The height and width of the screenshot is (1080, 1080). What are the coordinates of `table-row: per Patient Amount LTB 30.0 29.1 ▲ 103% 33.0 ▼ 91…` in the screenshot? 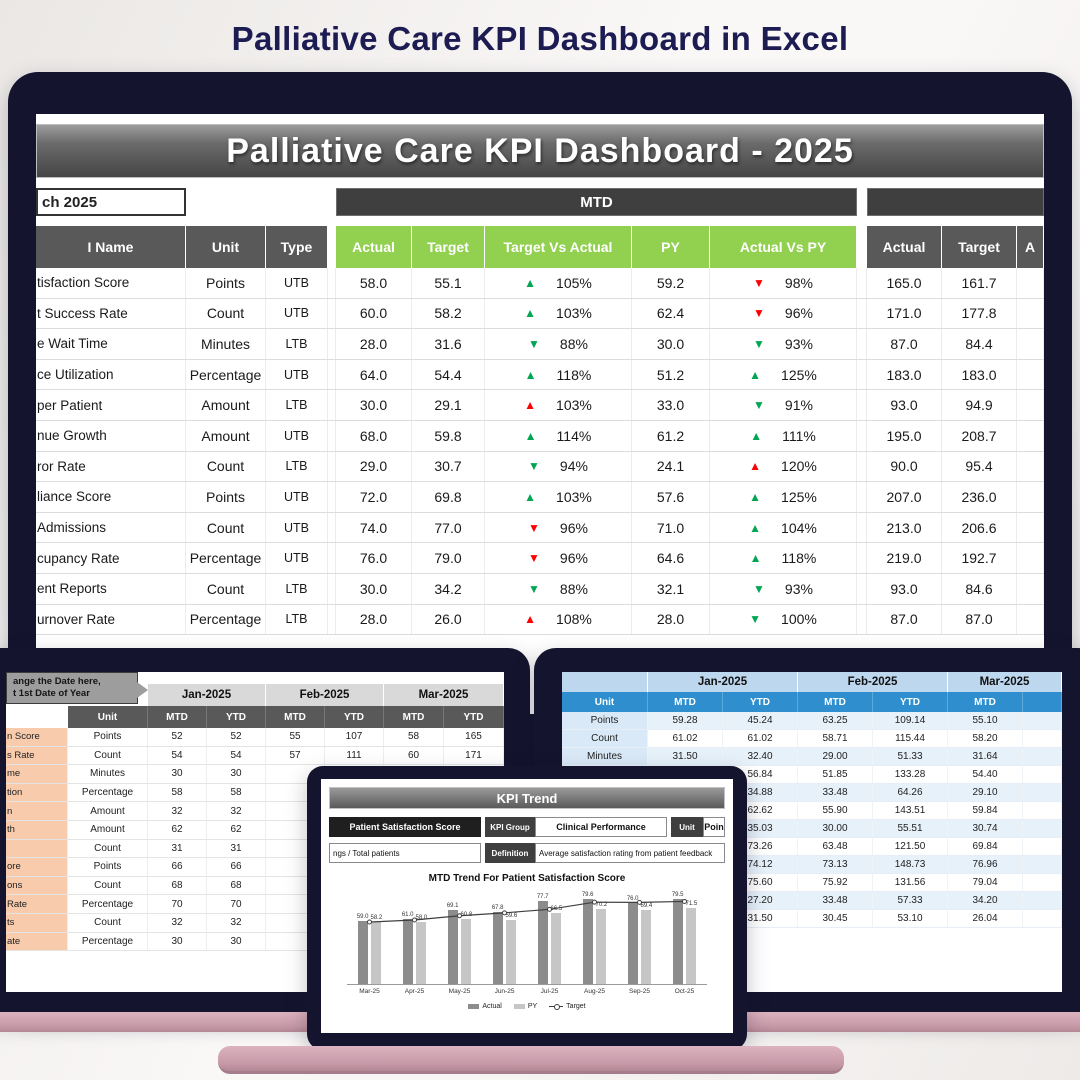 It's located at (540, 405).